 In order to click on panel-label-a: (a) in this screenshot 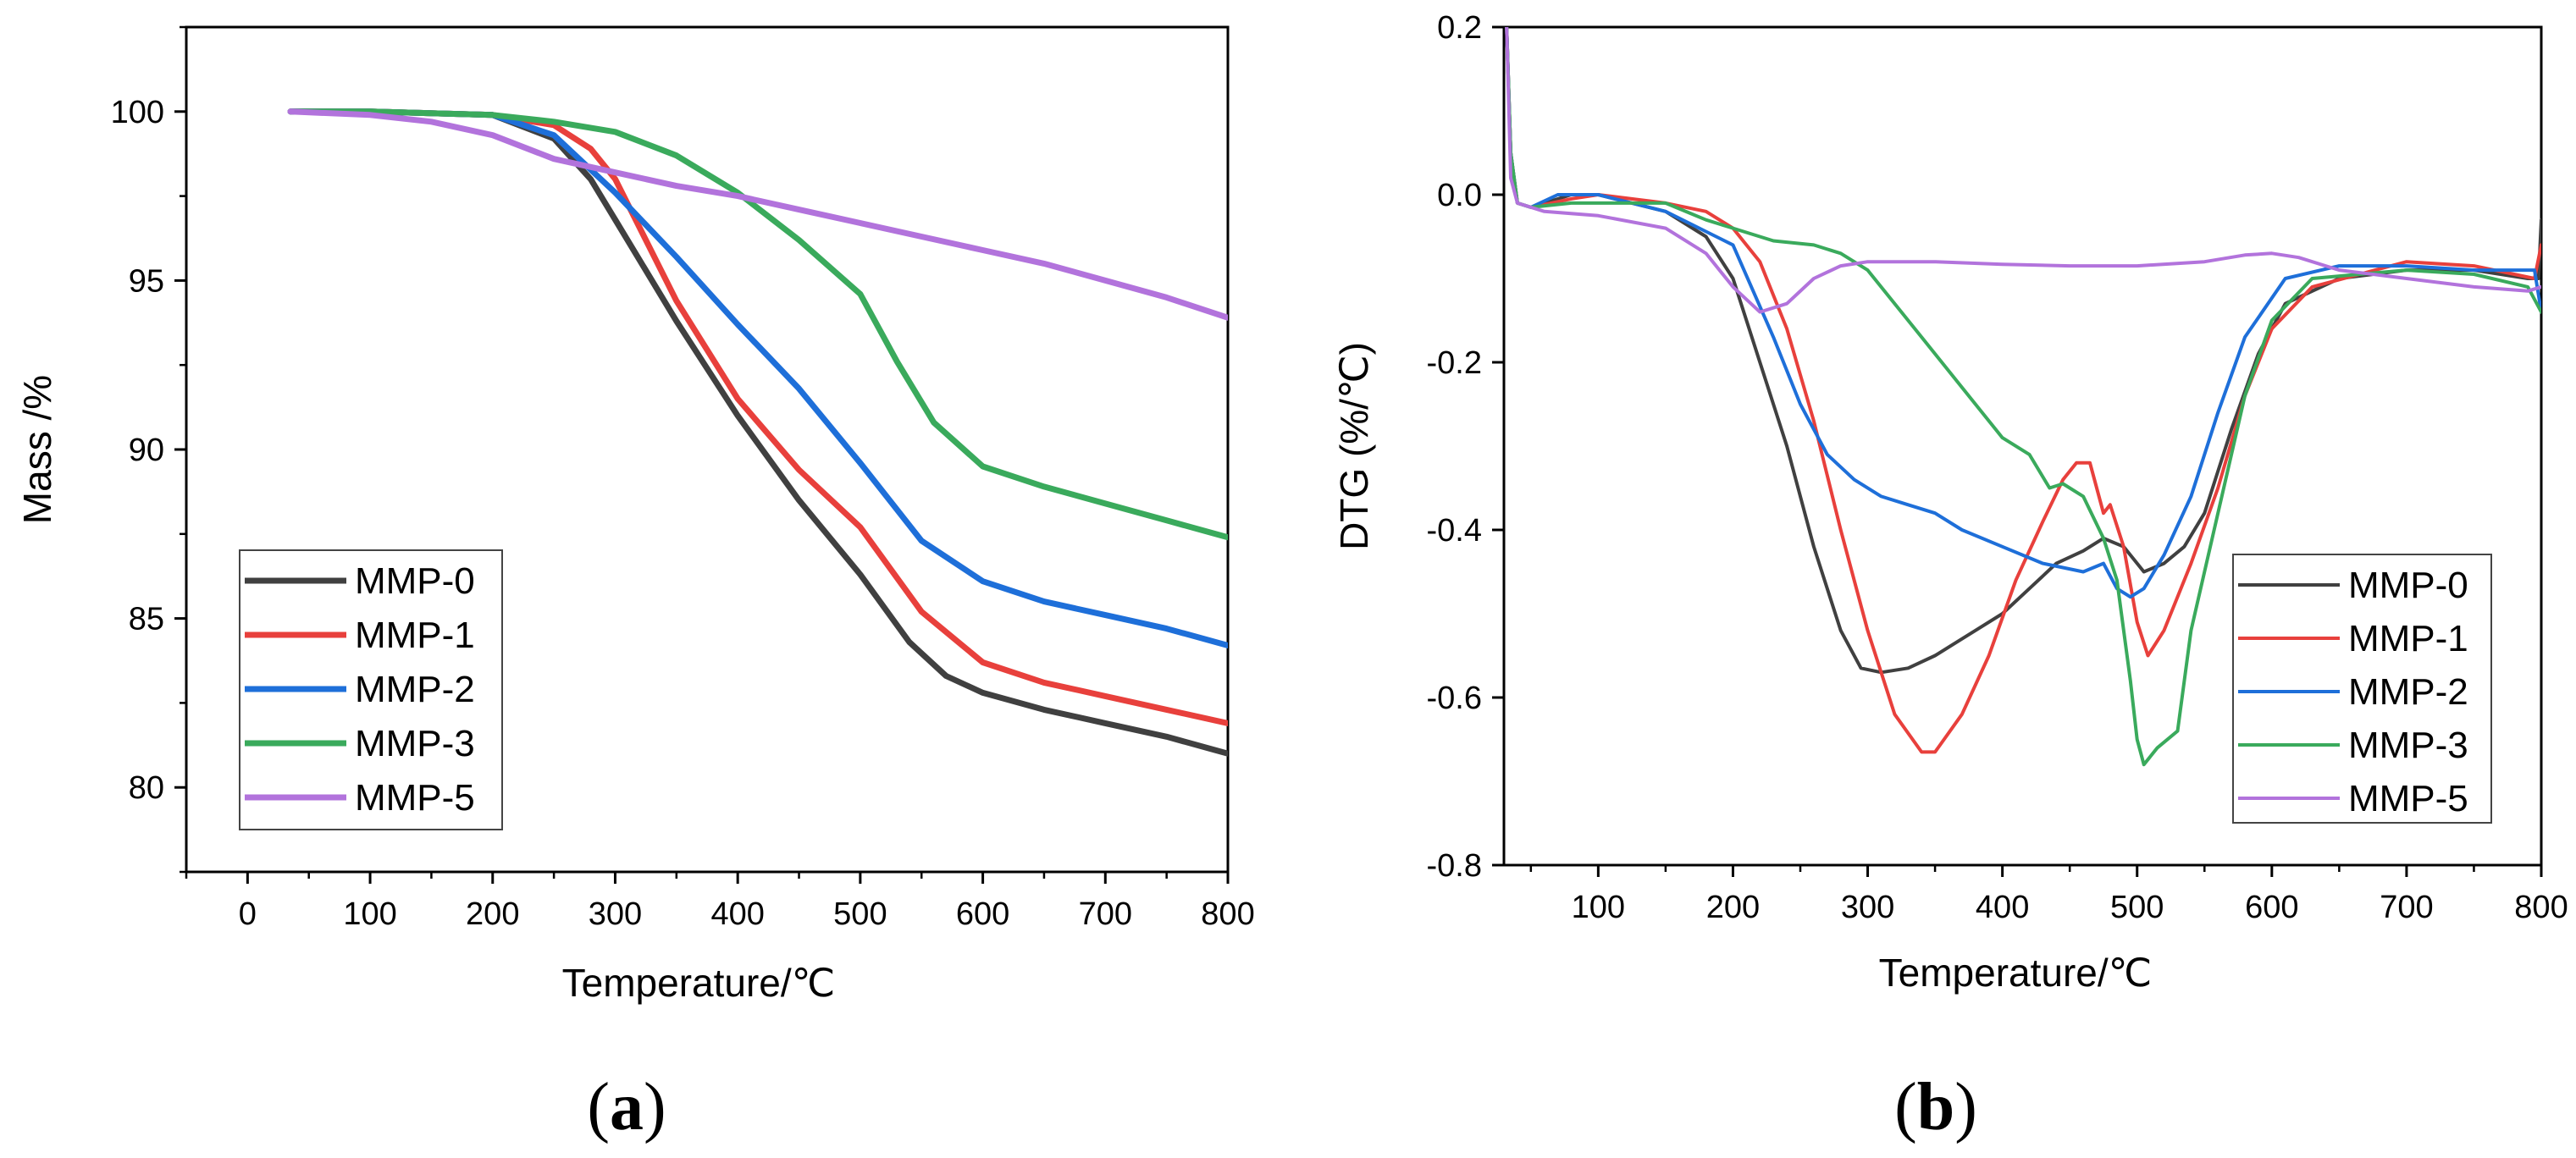, I will do `click(626, 1107)`.